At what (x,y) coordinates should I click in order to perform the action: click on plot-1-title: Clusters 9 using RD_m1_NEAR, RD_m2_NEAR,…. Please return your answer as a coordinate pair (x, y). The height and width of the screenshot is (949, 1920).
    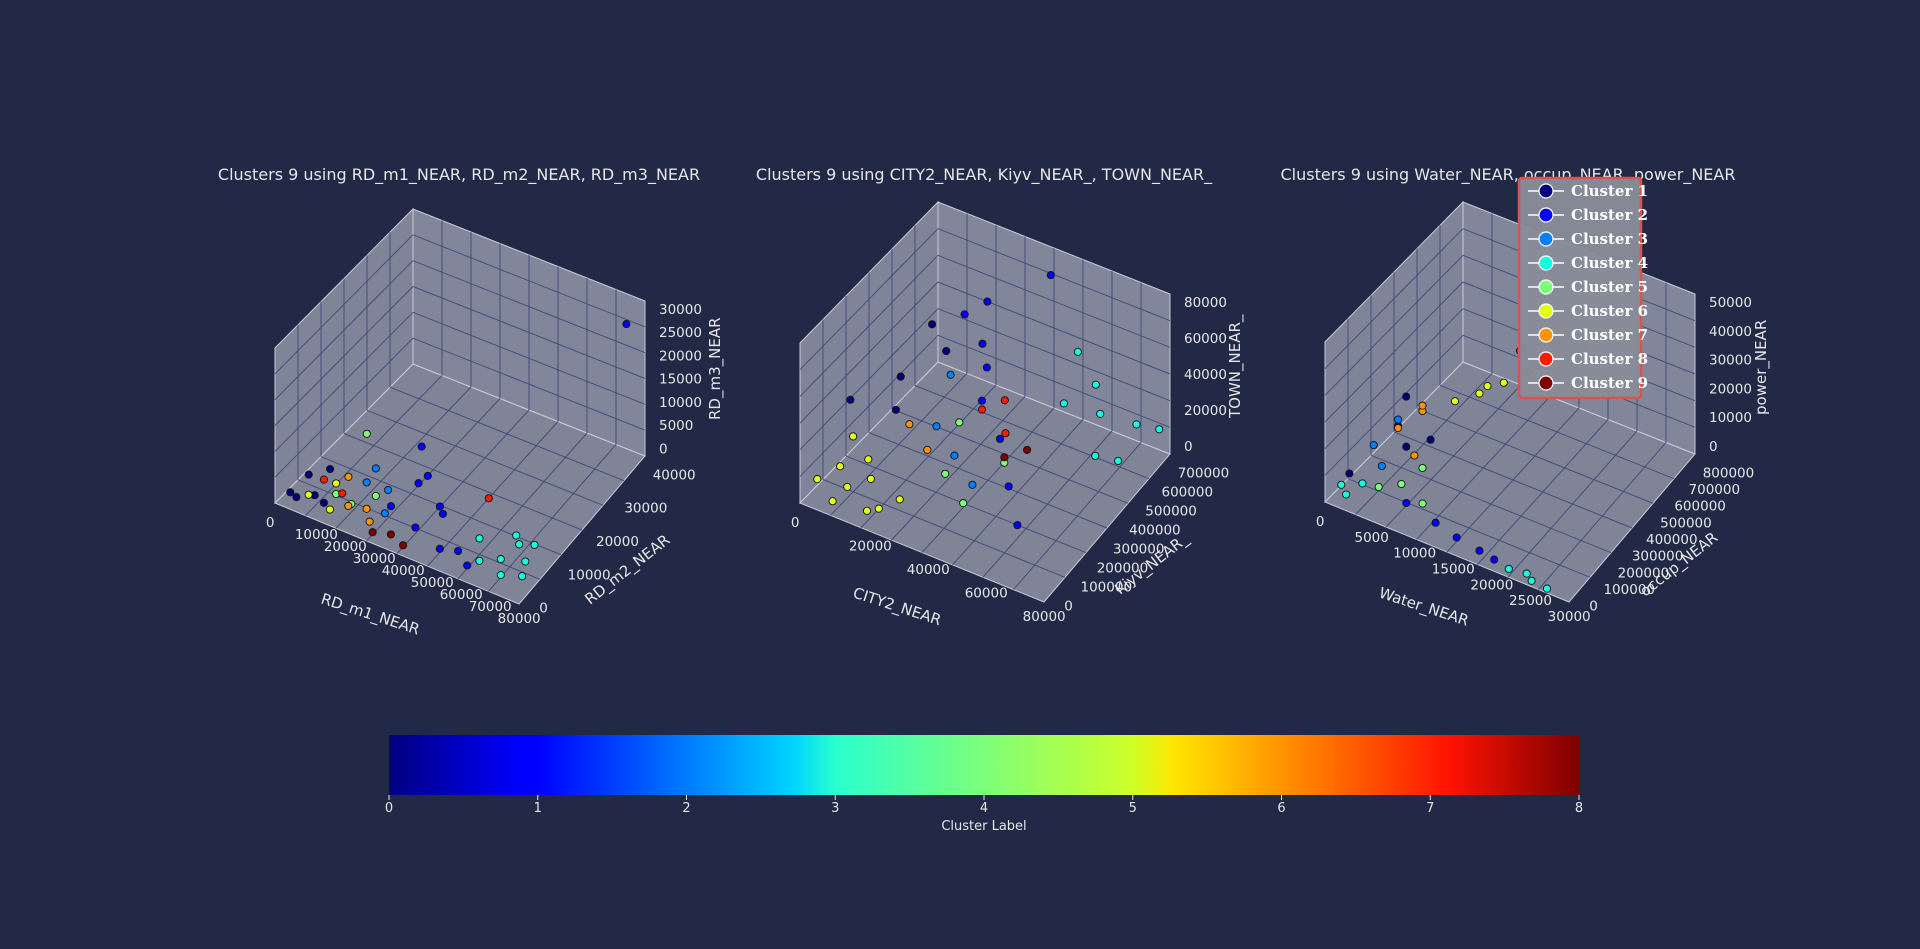
    Looking at the image, I should click on (459, 175).